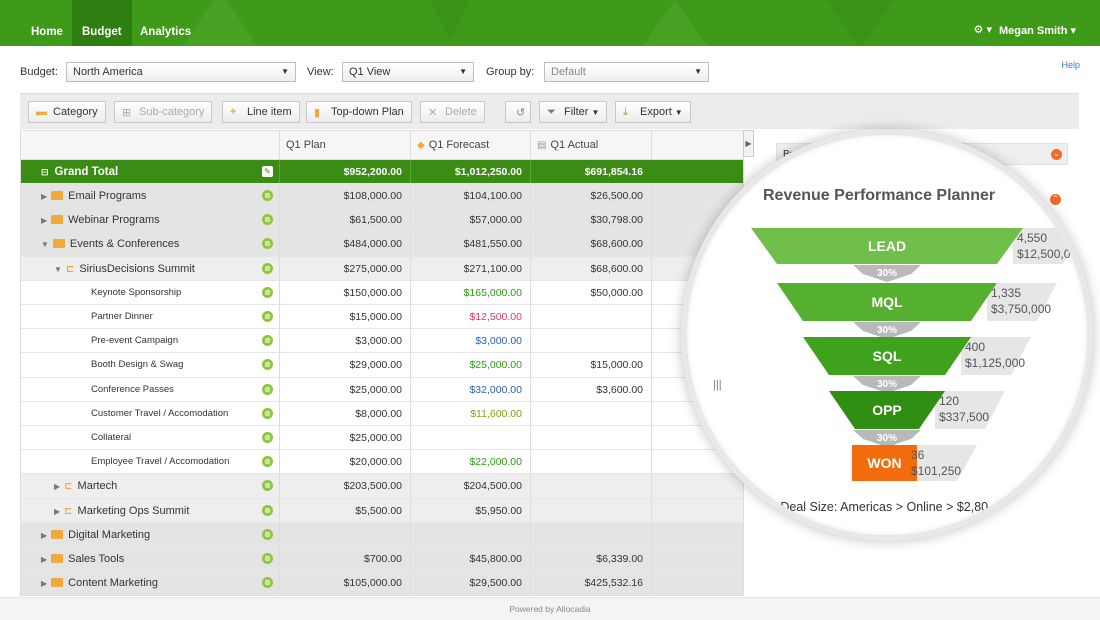 The height and width of the screenshot is (620, 1100). What do you see at coordinates (590, 559) in the screenshot?
I see `cell-actual: $6,339.00` at bounding box center [590, 559].